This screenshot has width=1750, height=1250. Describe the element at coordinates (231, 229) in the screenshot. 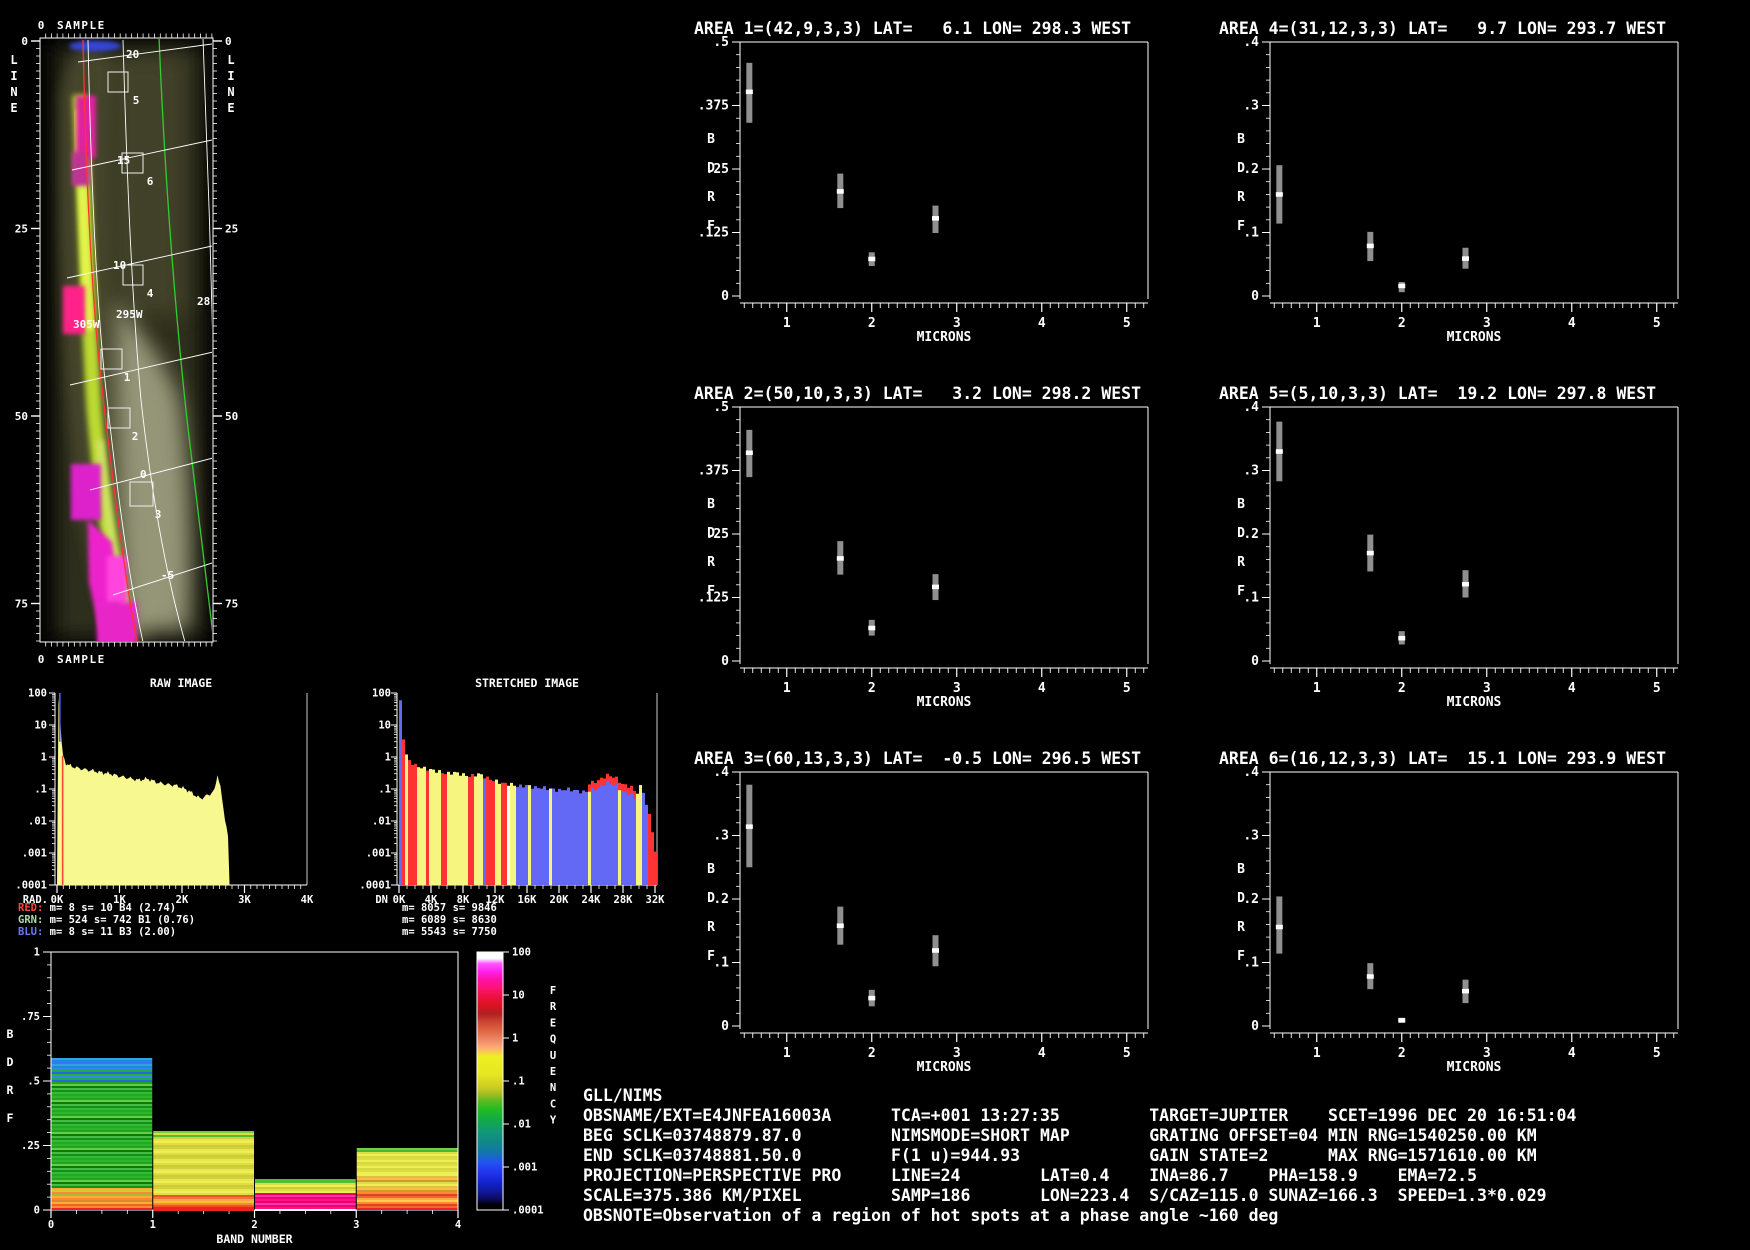

I see `svg-text: 25` at that location.